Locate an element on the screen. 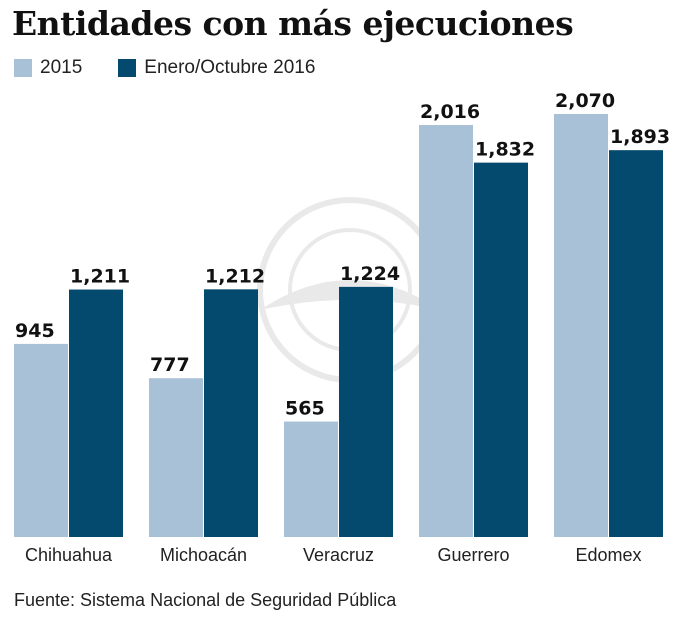 This screenshot has height=620, width=678. bar-veracruz-2016 is located at coordinates (366, 411).